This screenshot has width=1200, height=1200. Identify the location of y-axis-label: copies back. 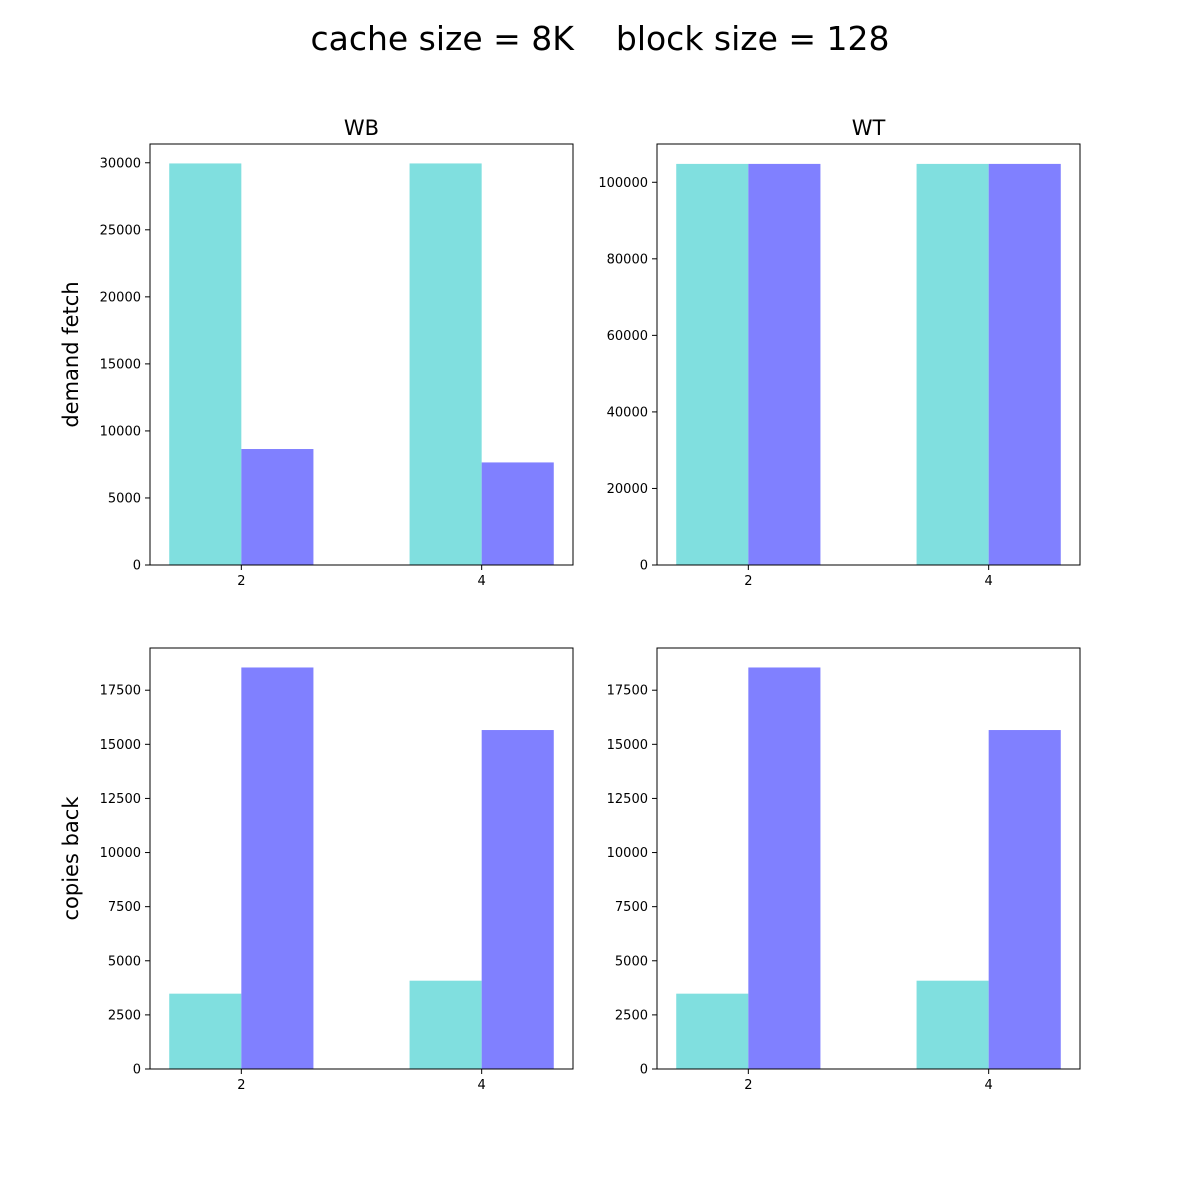
(71, 858).